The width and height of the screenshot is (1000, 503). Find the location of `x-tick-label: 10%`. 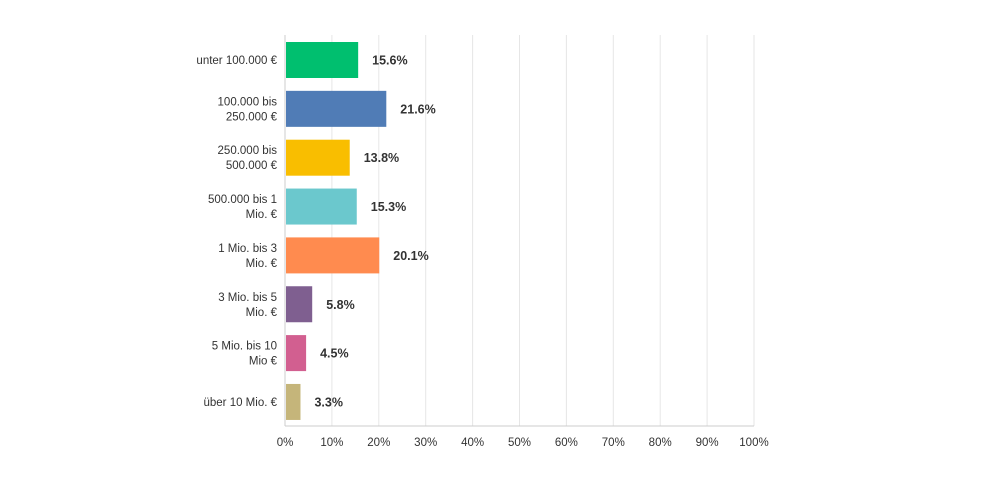

x-tick-label: 10% is located at coordinates (331, 443).